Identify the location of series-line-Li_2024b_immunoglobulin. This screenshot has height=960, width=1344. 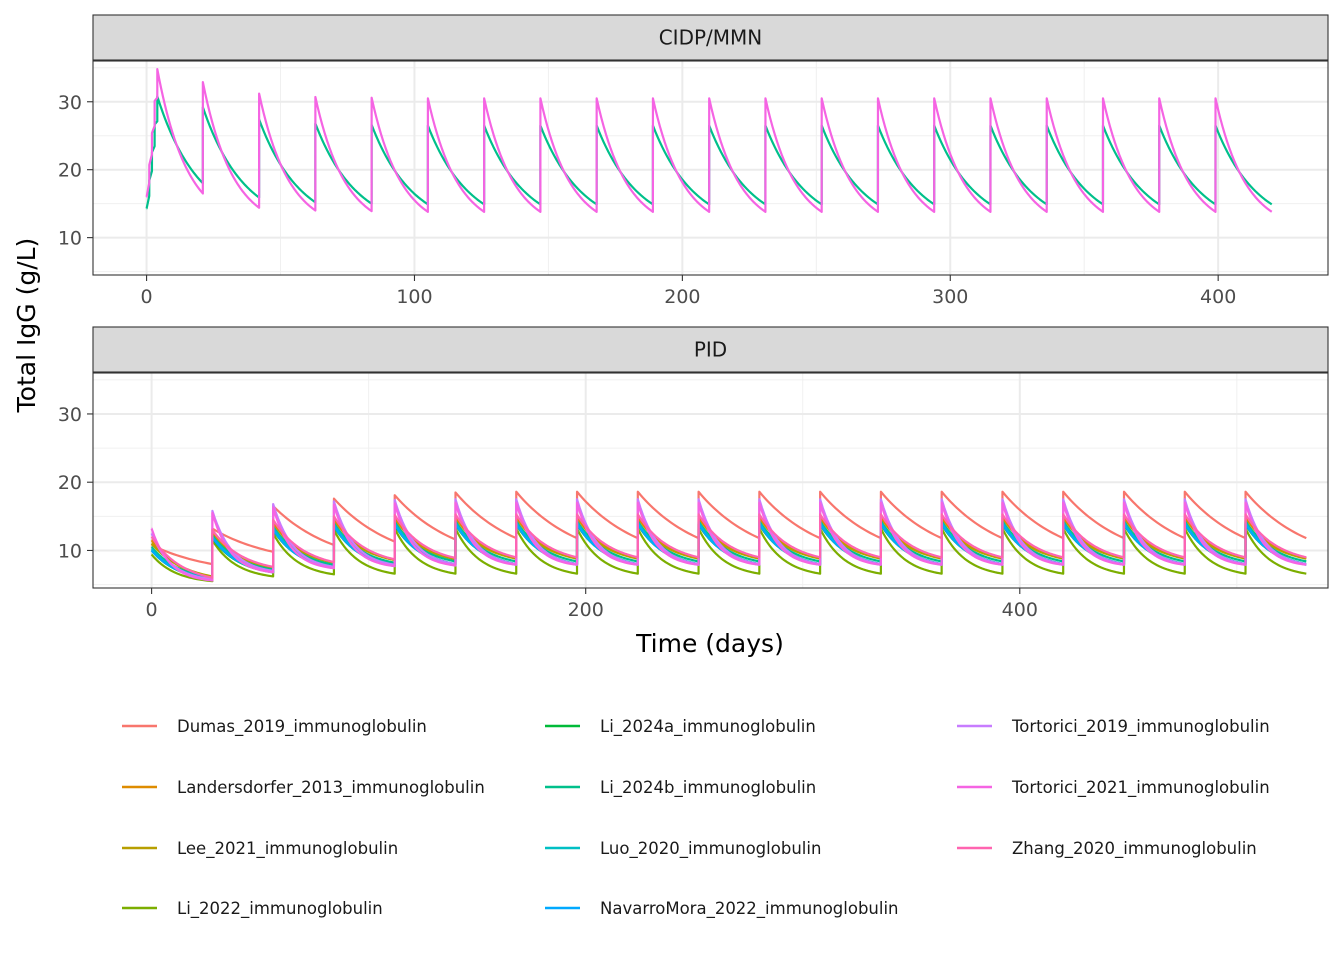
(709, 152).